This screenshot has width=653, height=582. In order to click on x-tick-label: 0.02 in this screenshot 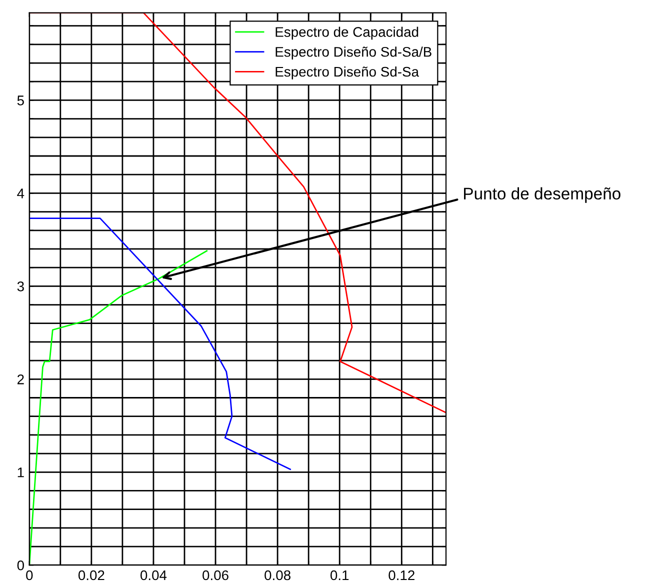, I will do `click(91, 575)`.